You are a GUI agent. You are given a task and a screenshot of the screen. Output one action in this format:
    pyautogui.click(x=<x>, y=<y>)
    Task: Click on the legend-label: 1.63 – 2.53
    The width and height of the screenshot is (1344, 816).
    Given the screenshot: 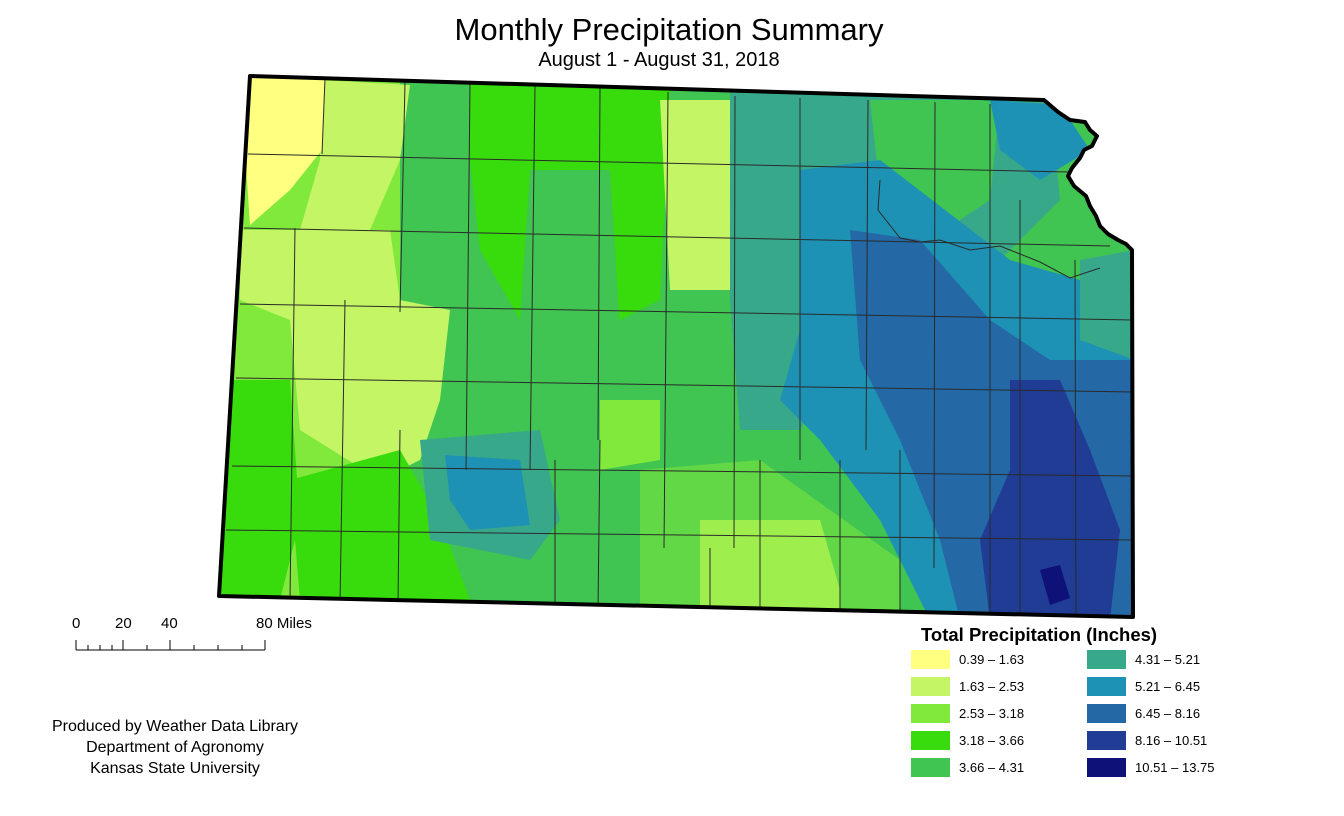 What is the action you would take?
    pyautogui.click(x=992, y=686)
    